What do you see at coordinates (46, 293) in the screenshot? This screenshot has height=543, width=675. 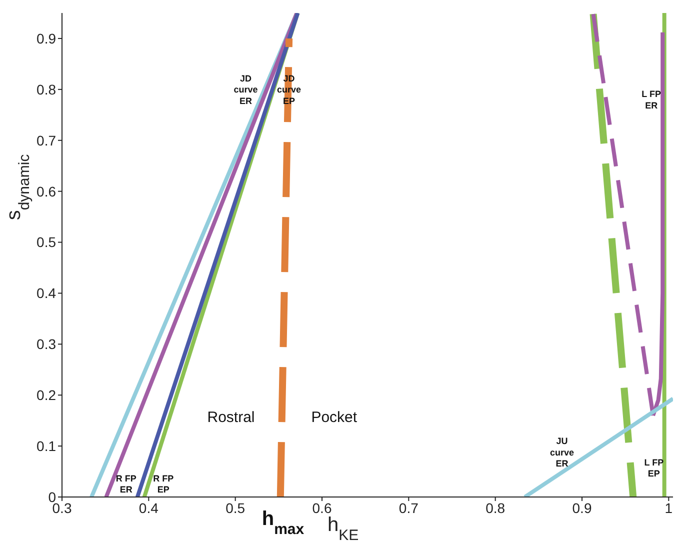 I see `y-tick-label: 0.4` at bounding box center [46, 293].